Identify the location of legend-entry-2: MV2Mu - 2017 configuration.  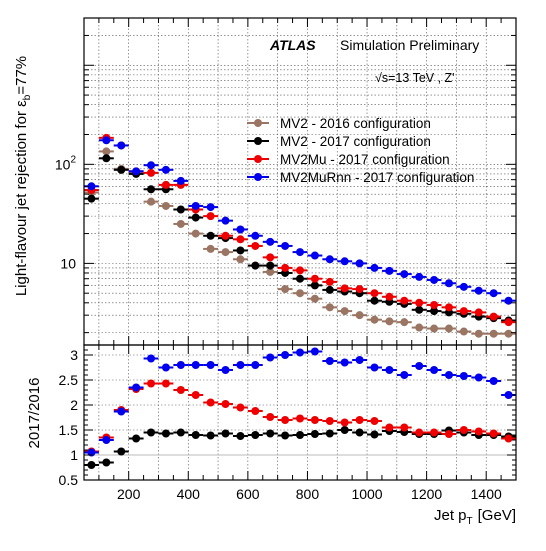
(348, 159).